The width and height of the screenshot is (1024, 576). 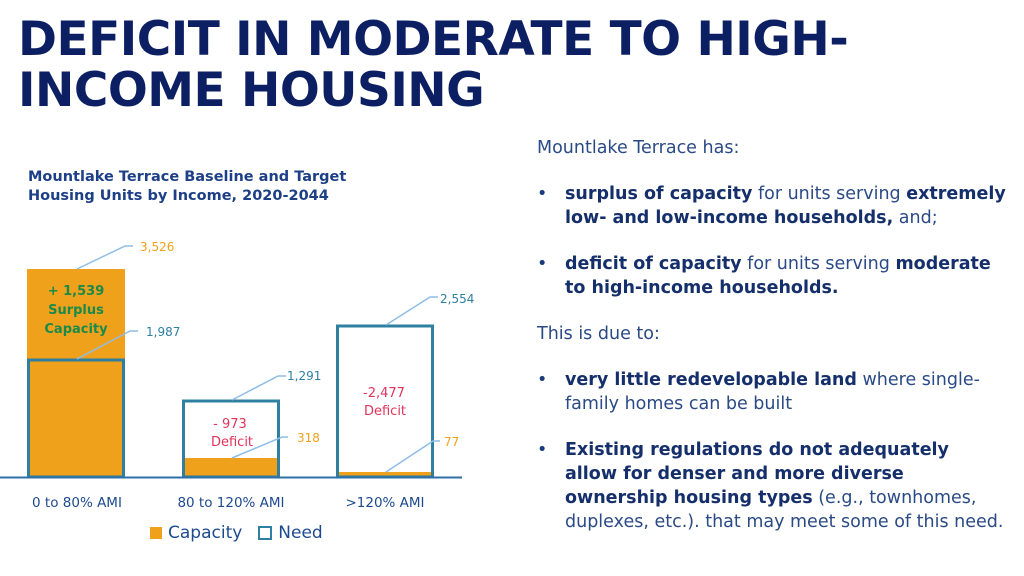 I want to click on need-bar-outline, so click(x=385, y=401).